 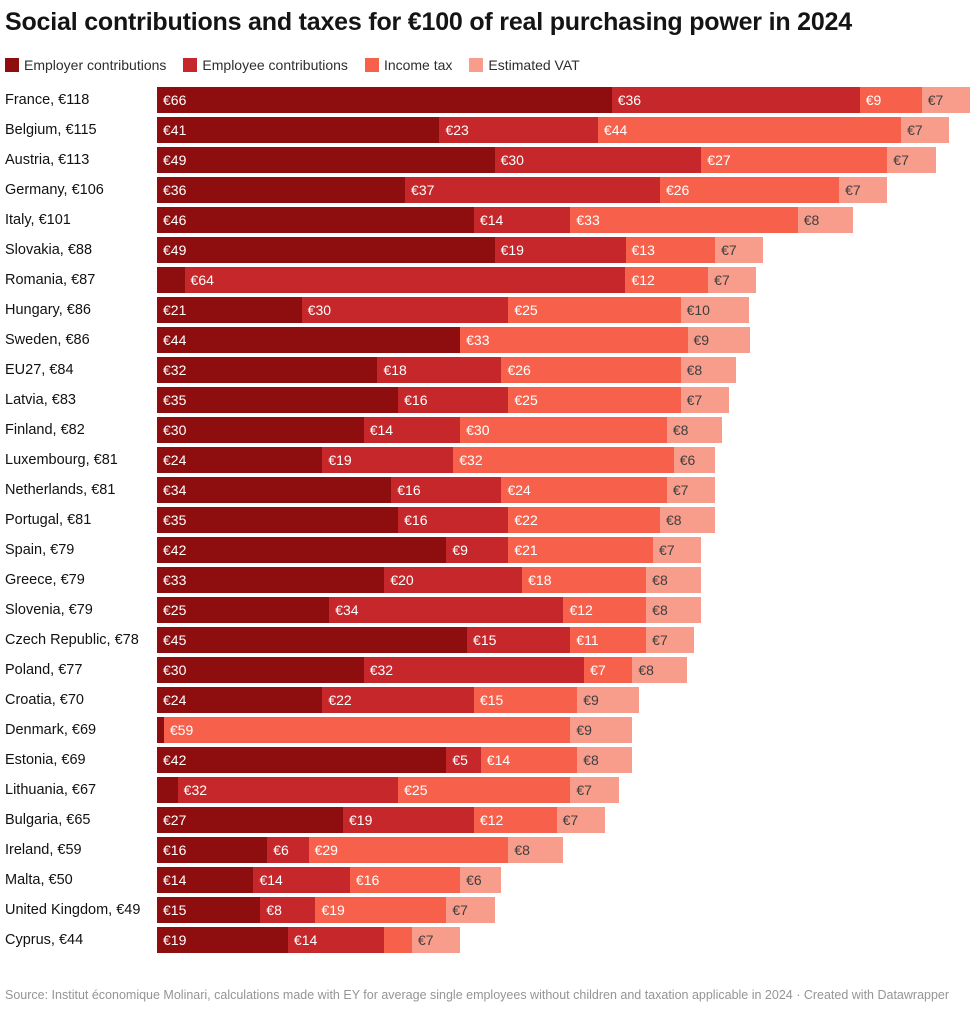 What do you see at coordinates (446, 610) in the screenshot?
I see `bar-segment-employee-contributions: €34` at bounding box center [446, 610].